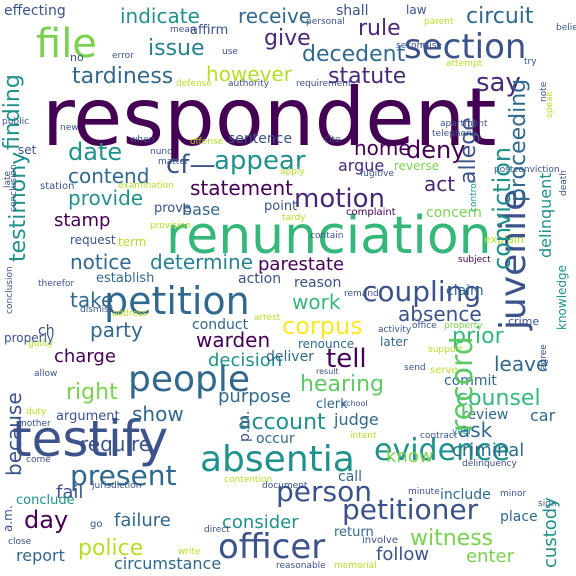  I want to click on word-tell: tell, so click(346, 359).